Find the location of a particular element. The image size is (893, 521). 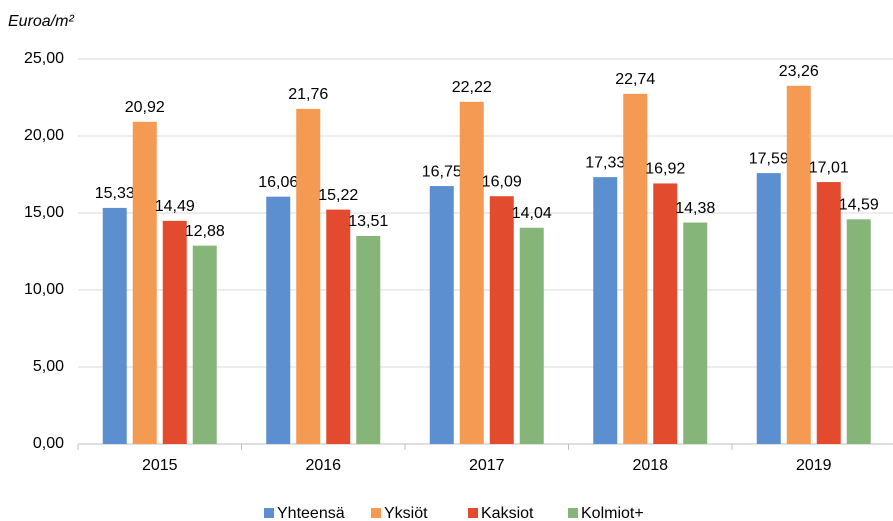

y-tick-label: 5,00 is located at coordinates (48, 366).